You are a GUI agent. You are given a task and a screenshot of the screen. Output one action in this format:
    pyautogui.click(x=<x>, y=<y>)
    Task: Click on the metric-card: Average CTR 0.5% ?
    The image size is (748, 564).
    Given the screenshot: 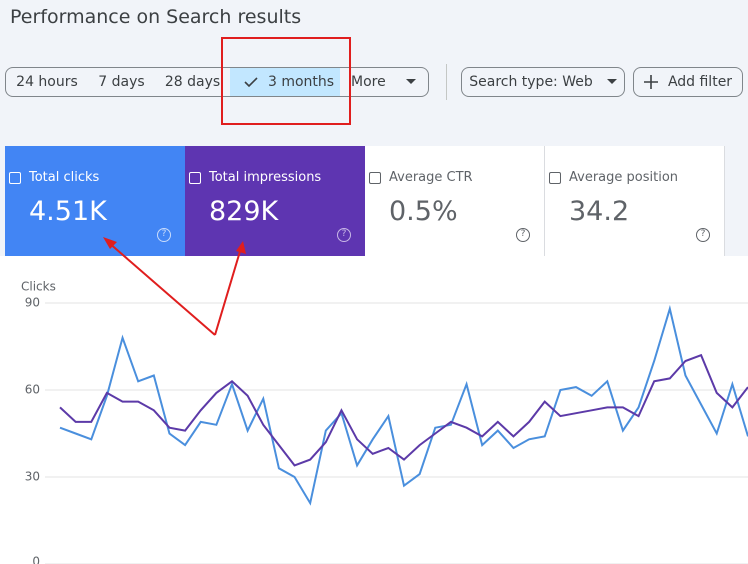 What is the action you would take?
    pyautogui.click(x=455, y=201)
    